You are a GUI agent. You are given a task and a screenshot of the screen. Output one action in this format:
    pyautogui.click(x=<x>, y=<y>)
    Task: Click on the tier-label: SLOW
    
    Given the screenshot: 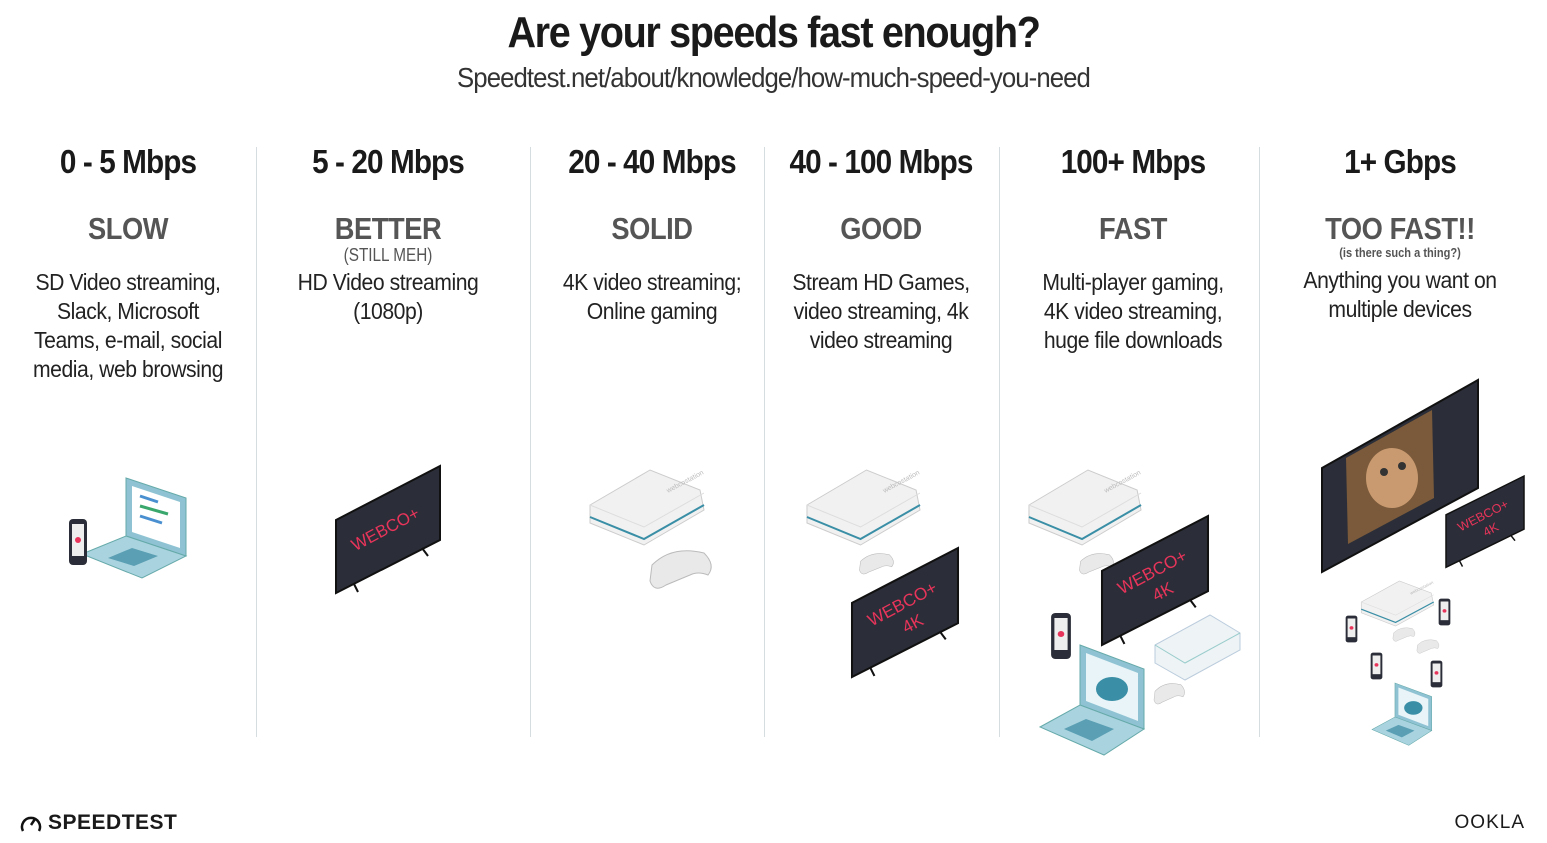 What is the action you would take?
    pyautogui.click(x=128, y=228)
    